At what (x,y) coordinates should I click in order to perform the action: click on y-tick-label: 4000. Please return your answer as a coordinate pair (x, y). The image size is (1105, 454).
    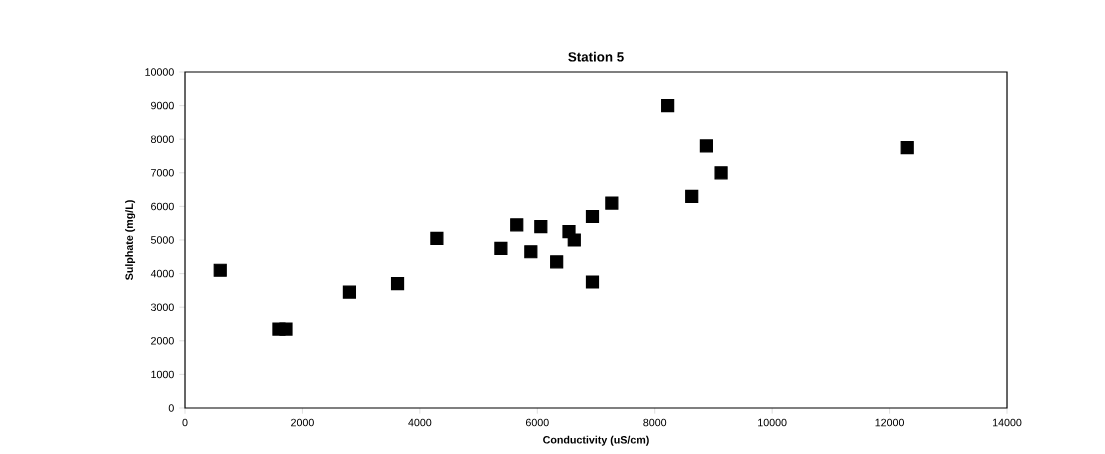
    Looking at the image, I should click on (162, 273).